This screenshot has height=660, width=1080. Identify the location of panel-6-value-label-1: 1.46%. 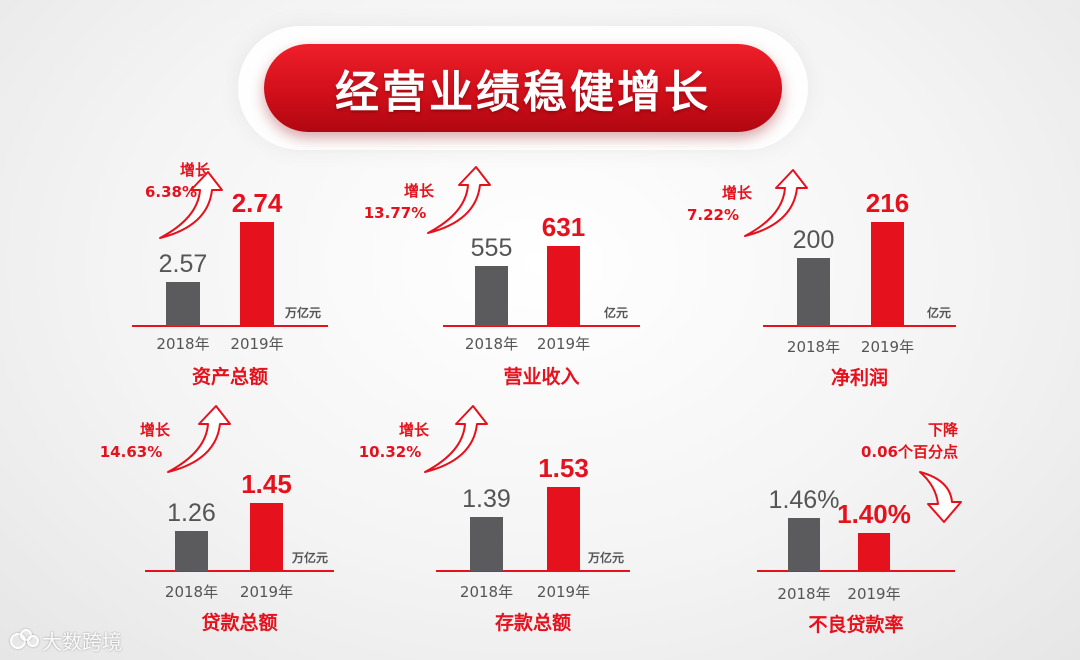
(804, 500).